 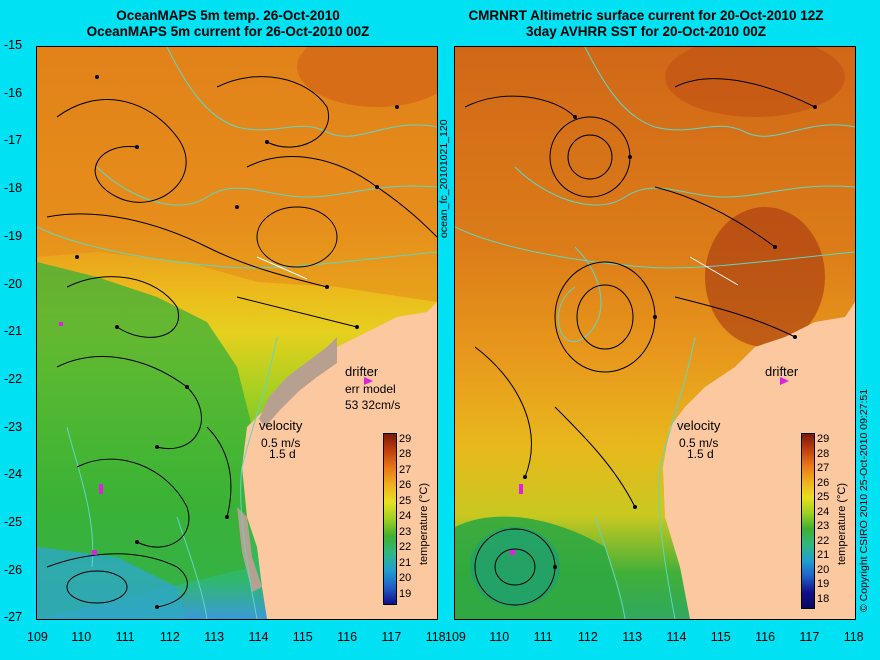 What do you see at coordinates (13, 45) in the screenshot?
I see `lat-tick: -15` at bounding box center [13, 45].